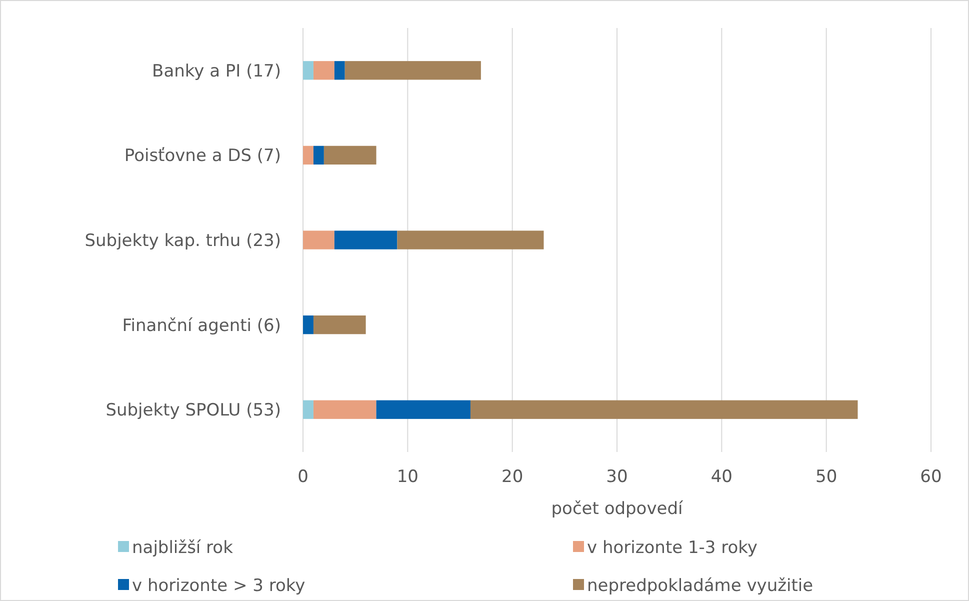 This screenshot has width=969, height=601. Describe the element at coordinates (303, 477) in the screenshot. I see `x-tick-label: 0` at that location.